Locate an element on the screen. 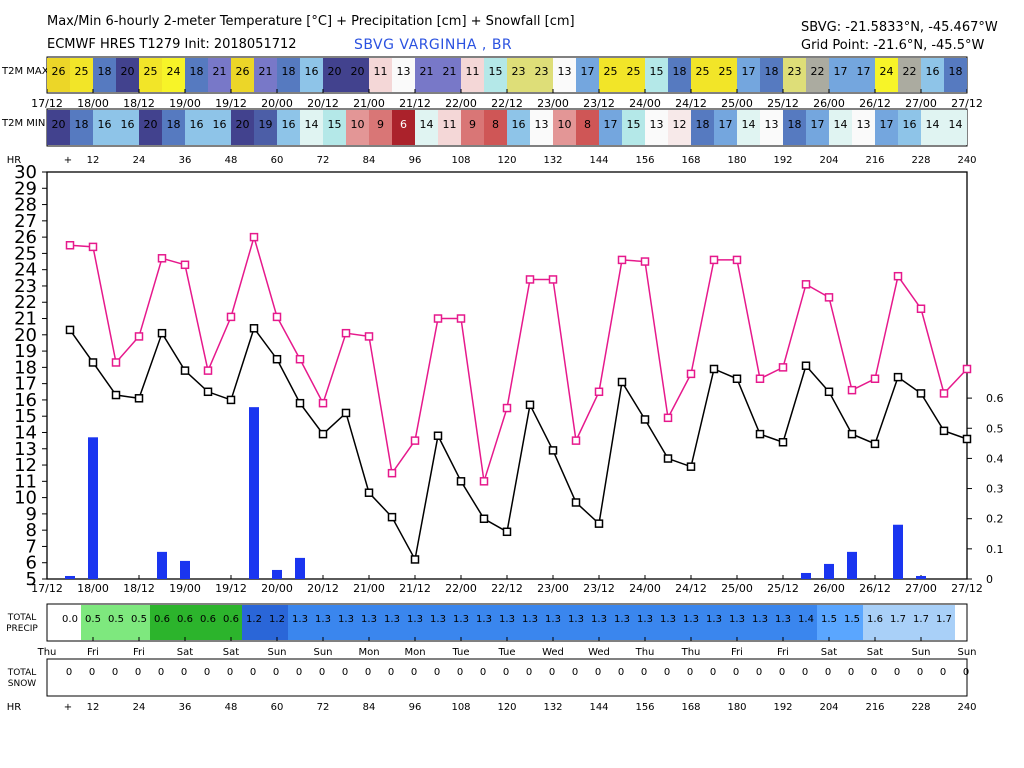 The height and width of the screenshot is (768, 1024). x-tick-label: 23/00 is located at coordinates (553, 588).